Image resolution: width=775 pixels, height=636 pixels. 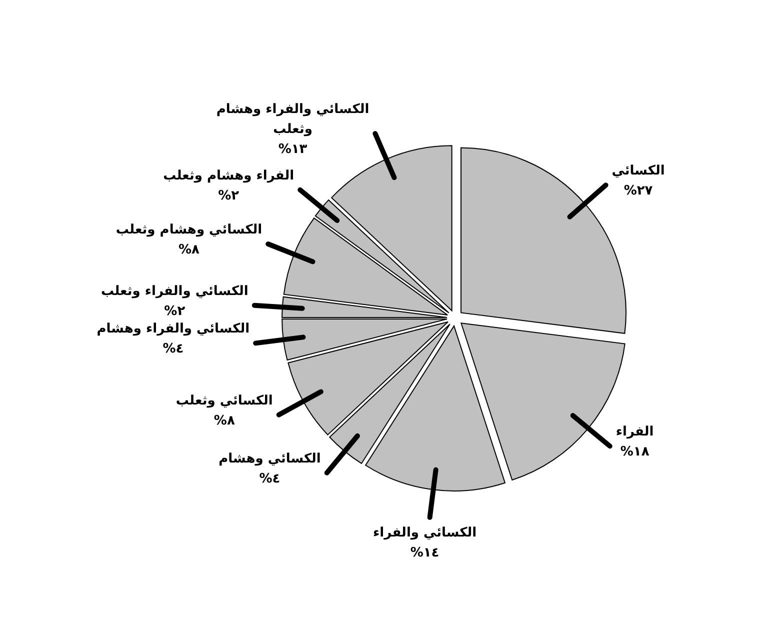 I want to click on slice-label: الفراء, so click(x=635, y=432).